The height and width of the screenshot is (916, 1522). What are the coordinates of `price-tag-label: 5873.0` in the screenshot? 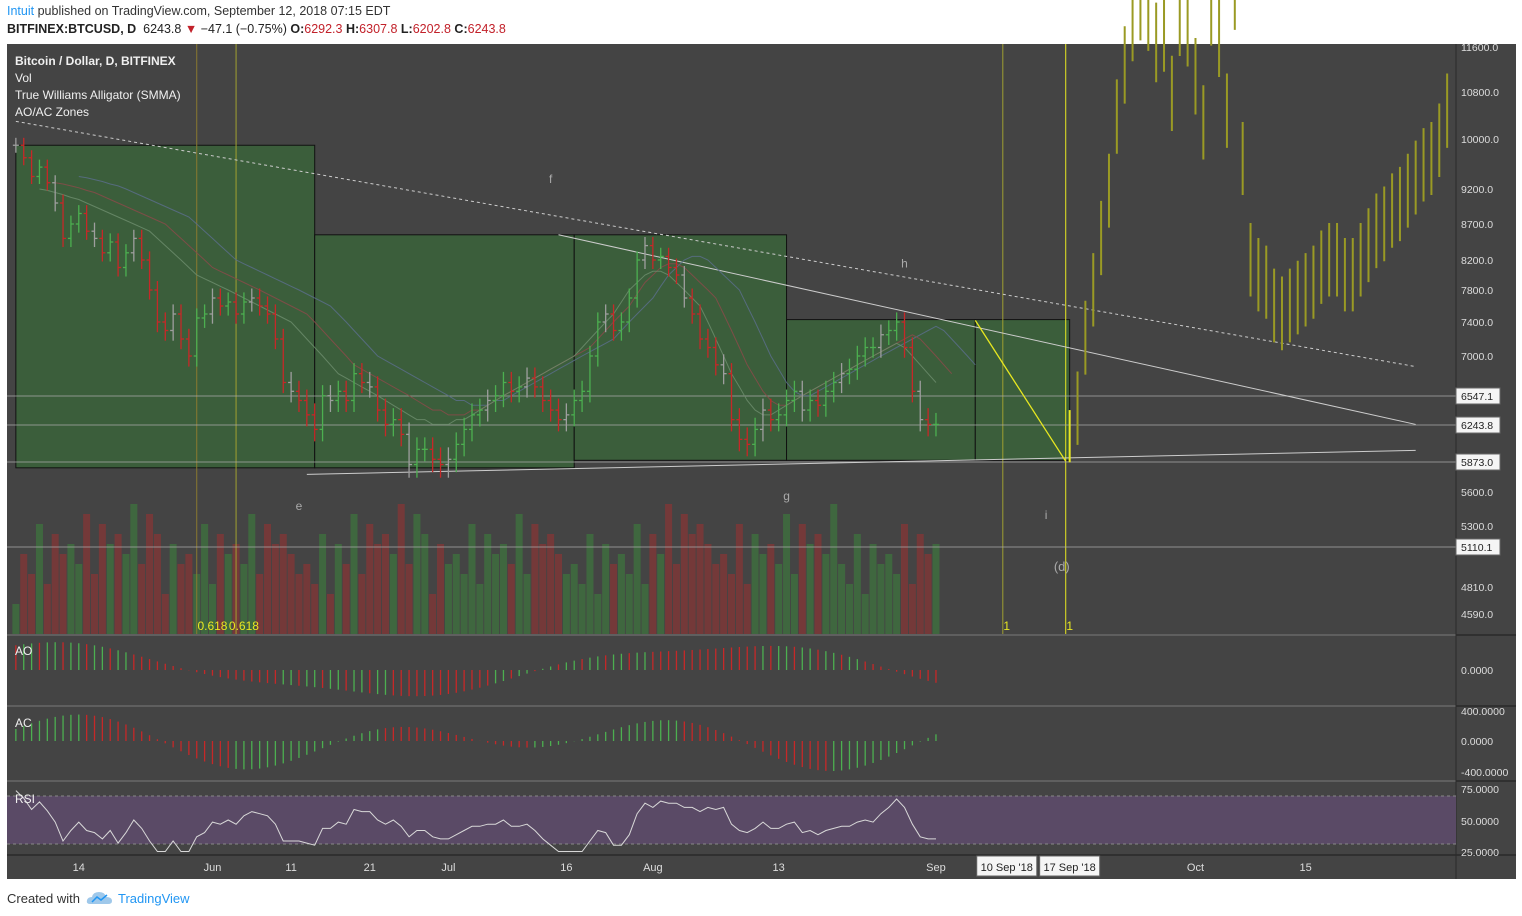 It's located at (1477, 463).